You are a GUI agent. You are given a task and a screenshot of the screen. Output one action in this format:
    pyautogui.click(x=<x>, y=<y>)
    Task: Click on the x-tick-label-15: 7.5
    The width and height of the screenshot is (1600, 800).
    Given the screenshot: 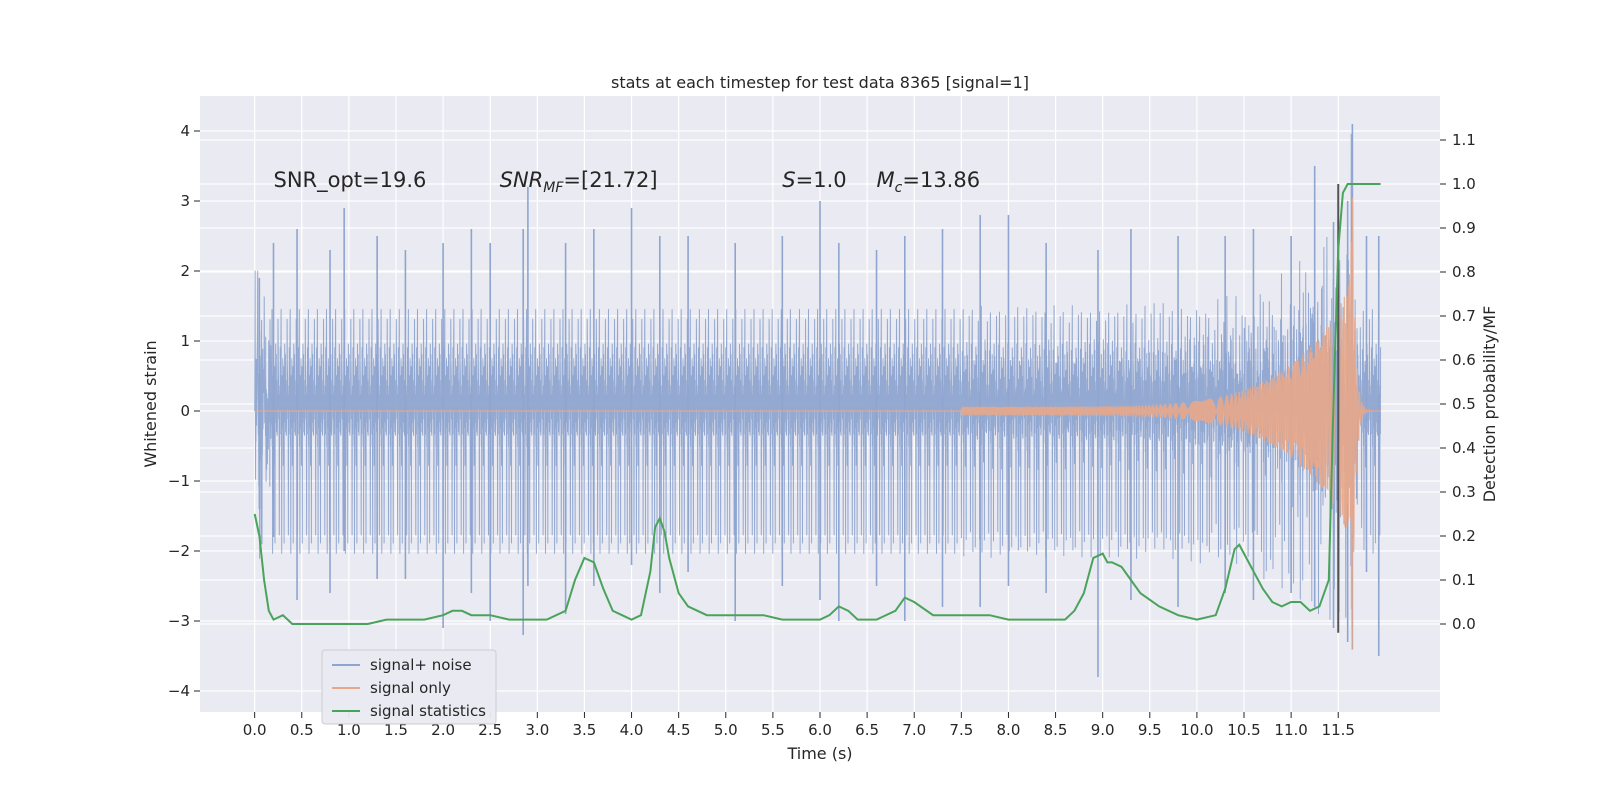 What is the action you would take?
    pyautogui.click(x=961, y=730)
    